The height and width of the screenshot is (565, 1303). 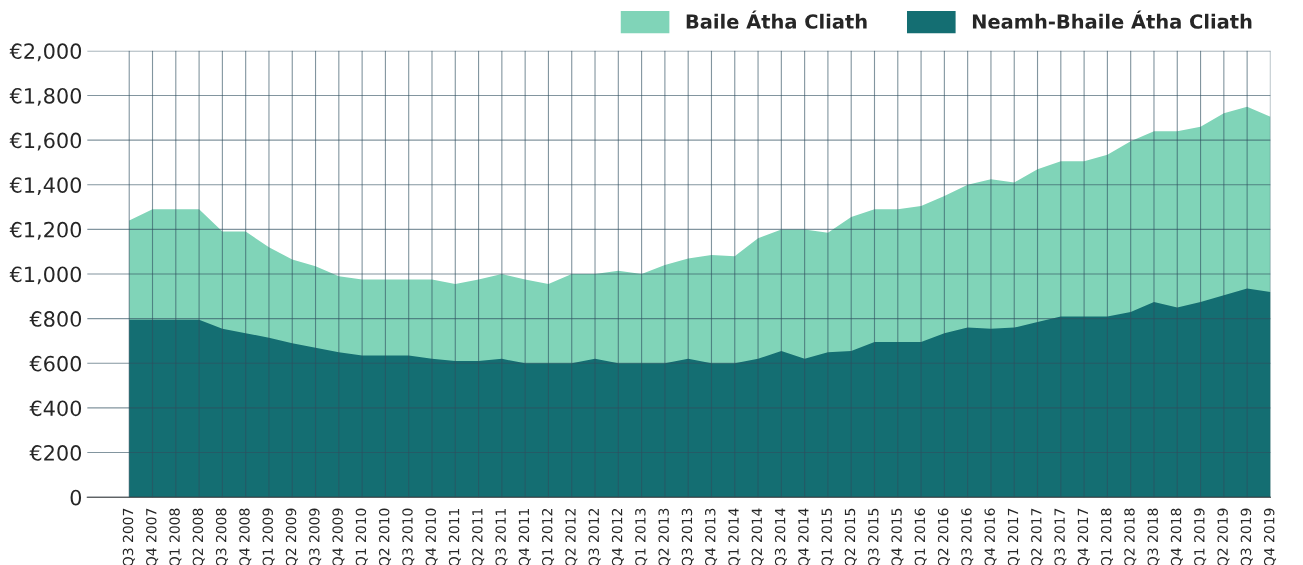 I want to click on y-tick-label: €1,400, so click(x=45, y=186).